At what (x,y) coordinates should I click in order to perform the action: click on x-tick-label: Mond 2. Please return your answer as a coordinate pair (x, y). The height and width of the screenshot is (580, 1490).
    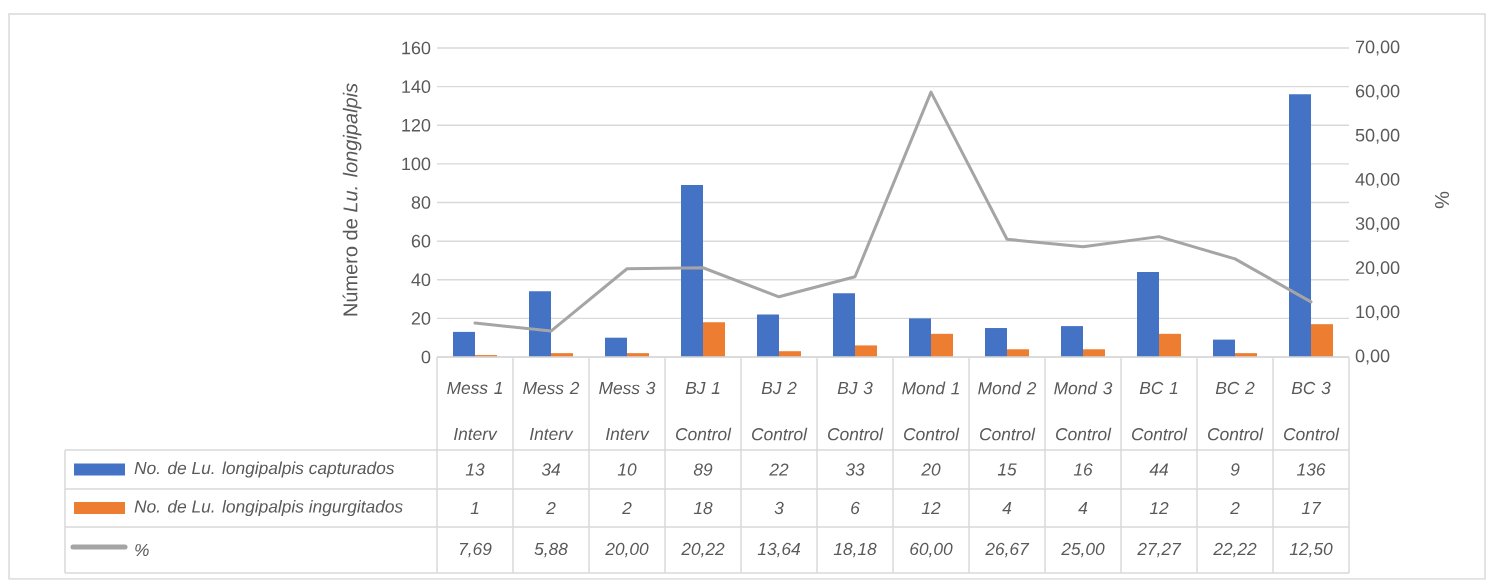
    Looking at the image, I should click on (1007, 388).